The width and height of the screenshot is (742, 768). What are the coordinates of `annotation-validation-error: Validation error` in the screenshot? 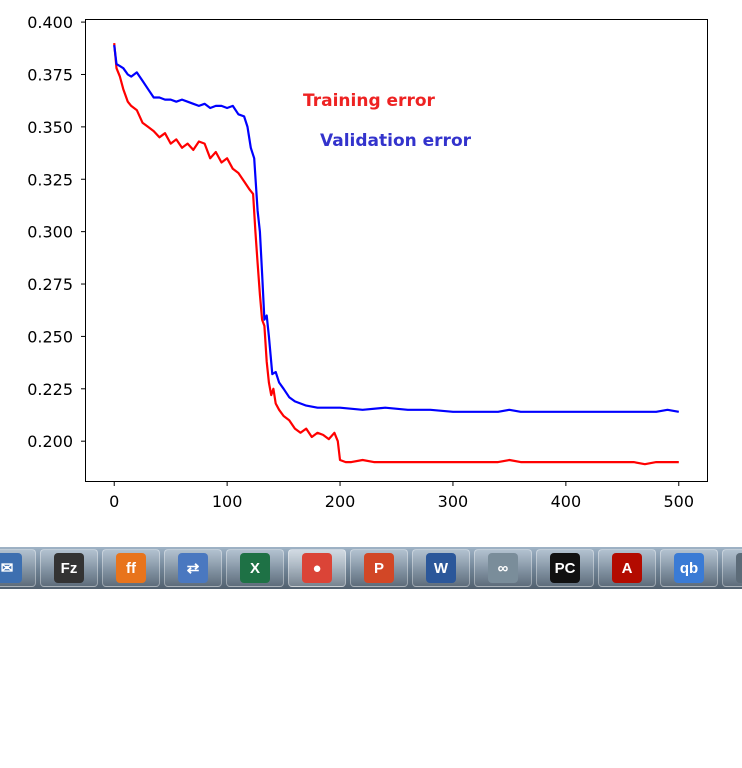 It's located at (396, 141).